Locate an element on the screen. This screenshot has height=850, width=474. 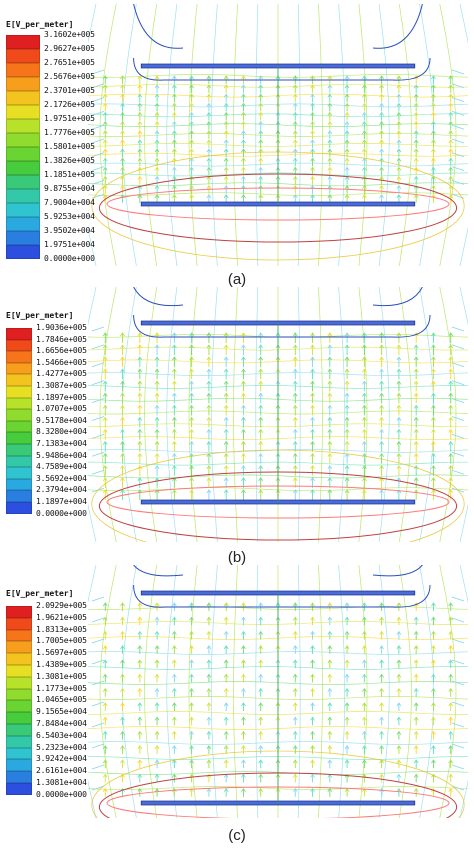
legend-tick-label: 7.1383e+004 is located at coordinates (61, 443).